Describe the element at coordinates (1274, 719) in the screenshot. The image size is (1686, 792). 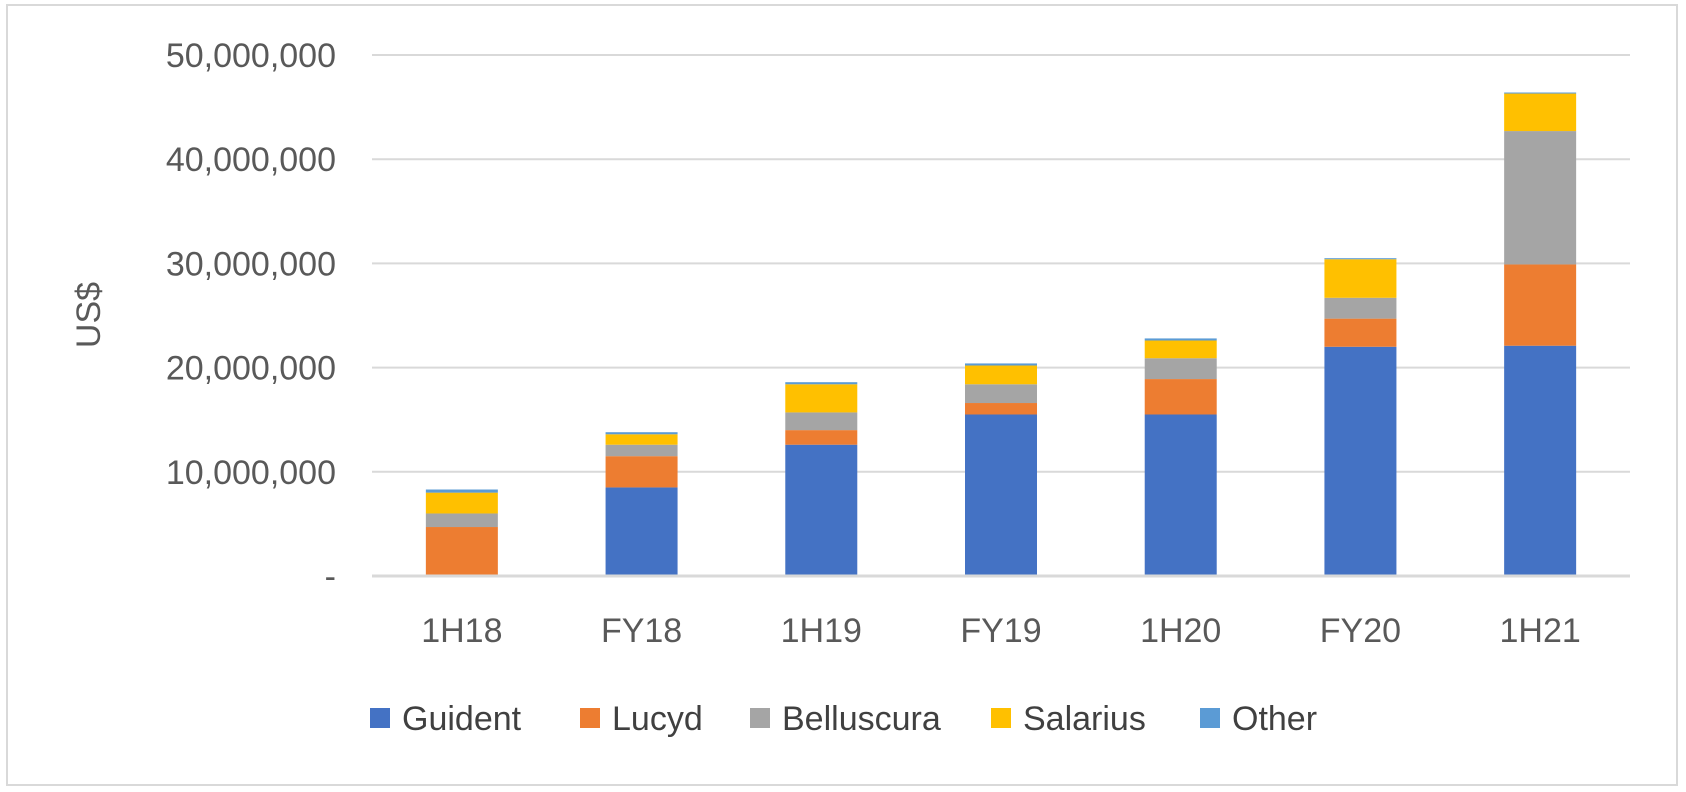
I see `legend-label-other: Other` at that location.